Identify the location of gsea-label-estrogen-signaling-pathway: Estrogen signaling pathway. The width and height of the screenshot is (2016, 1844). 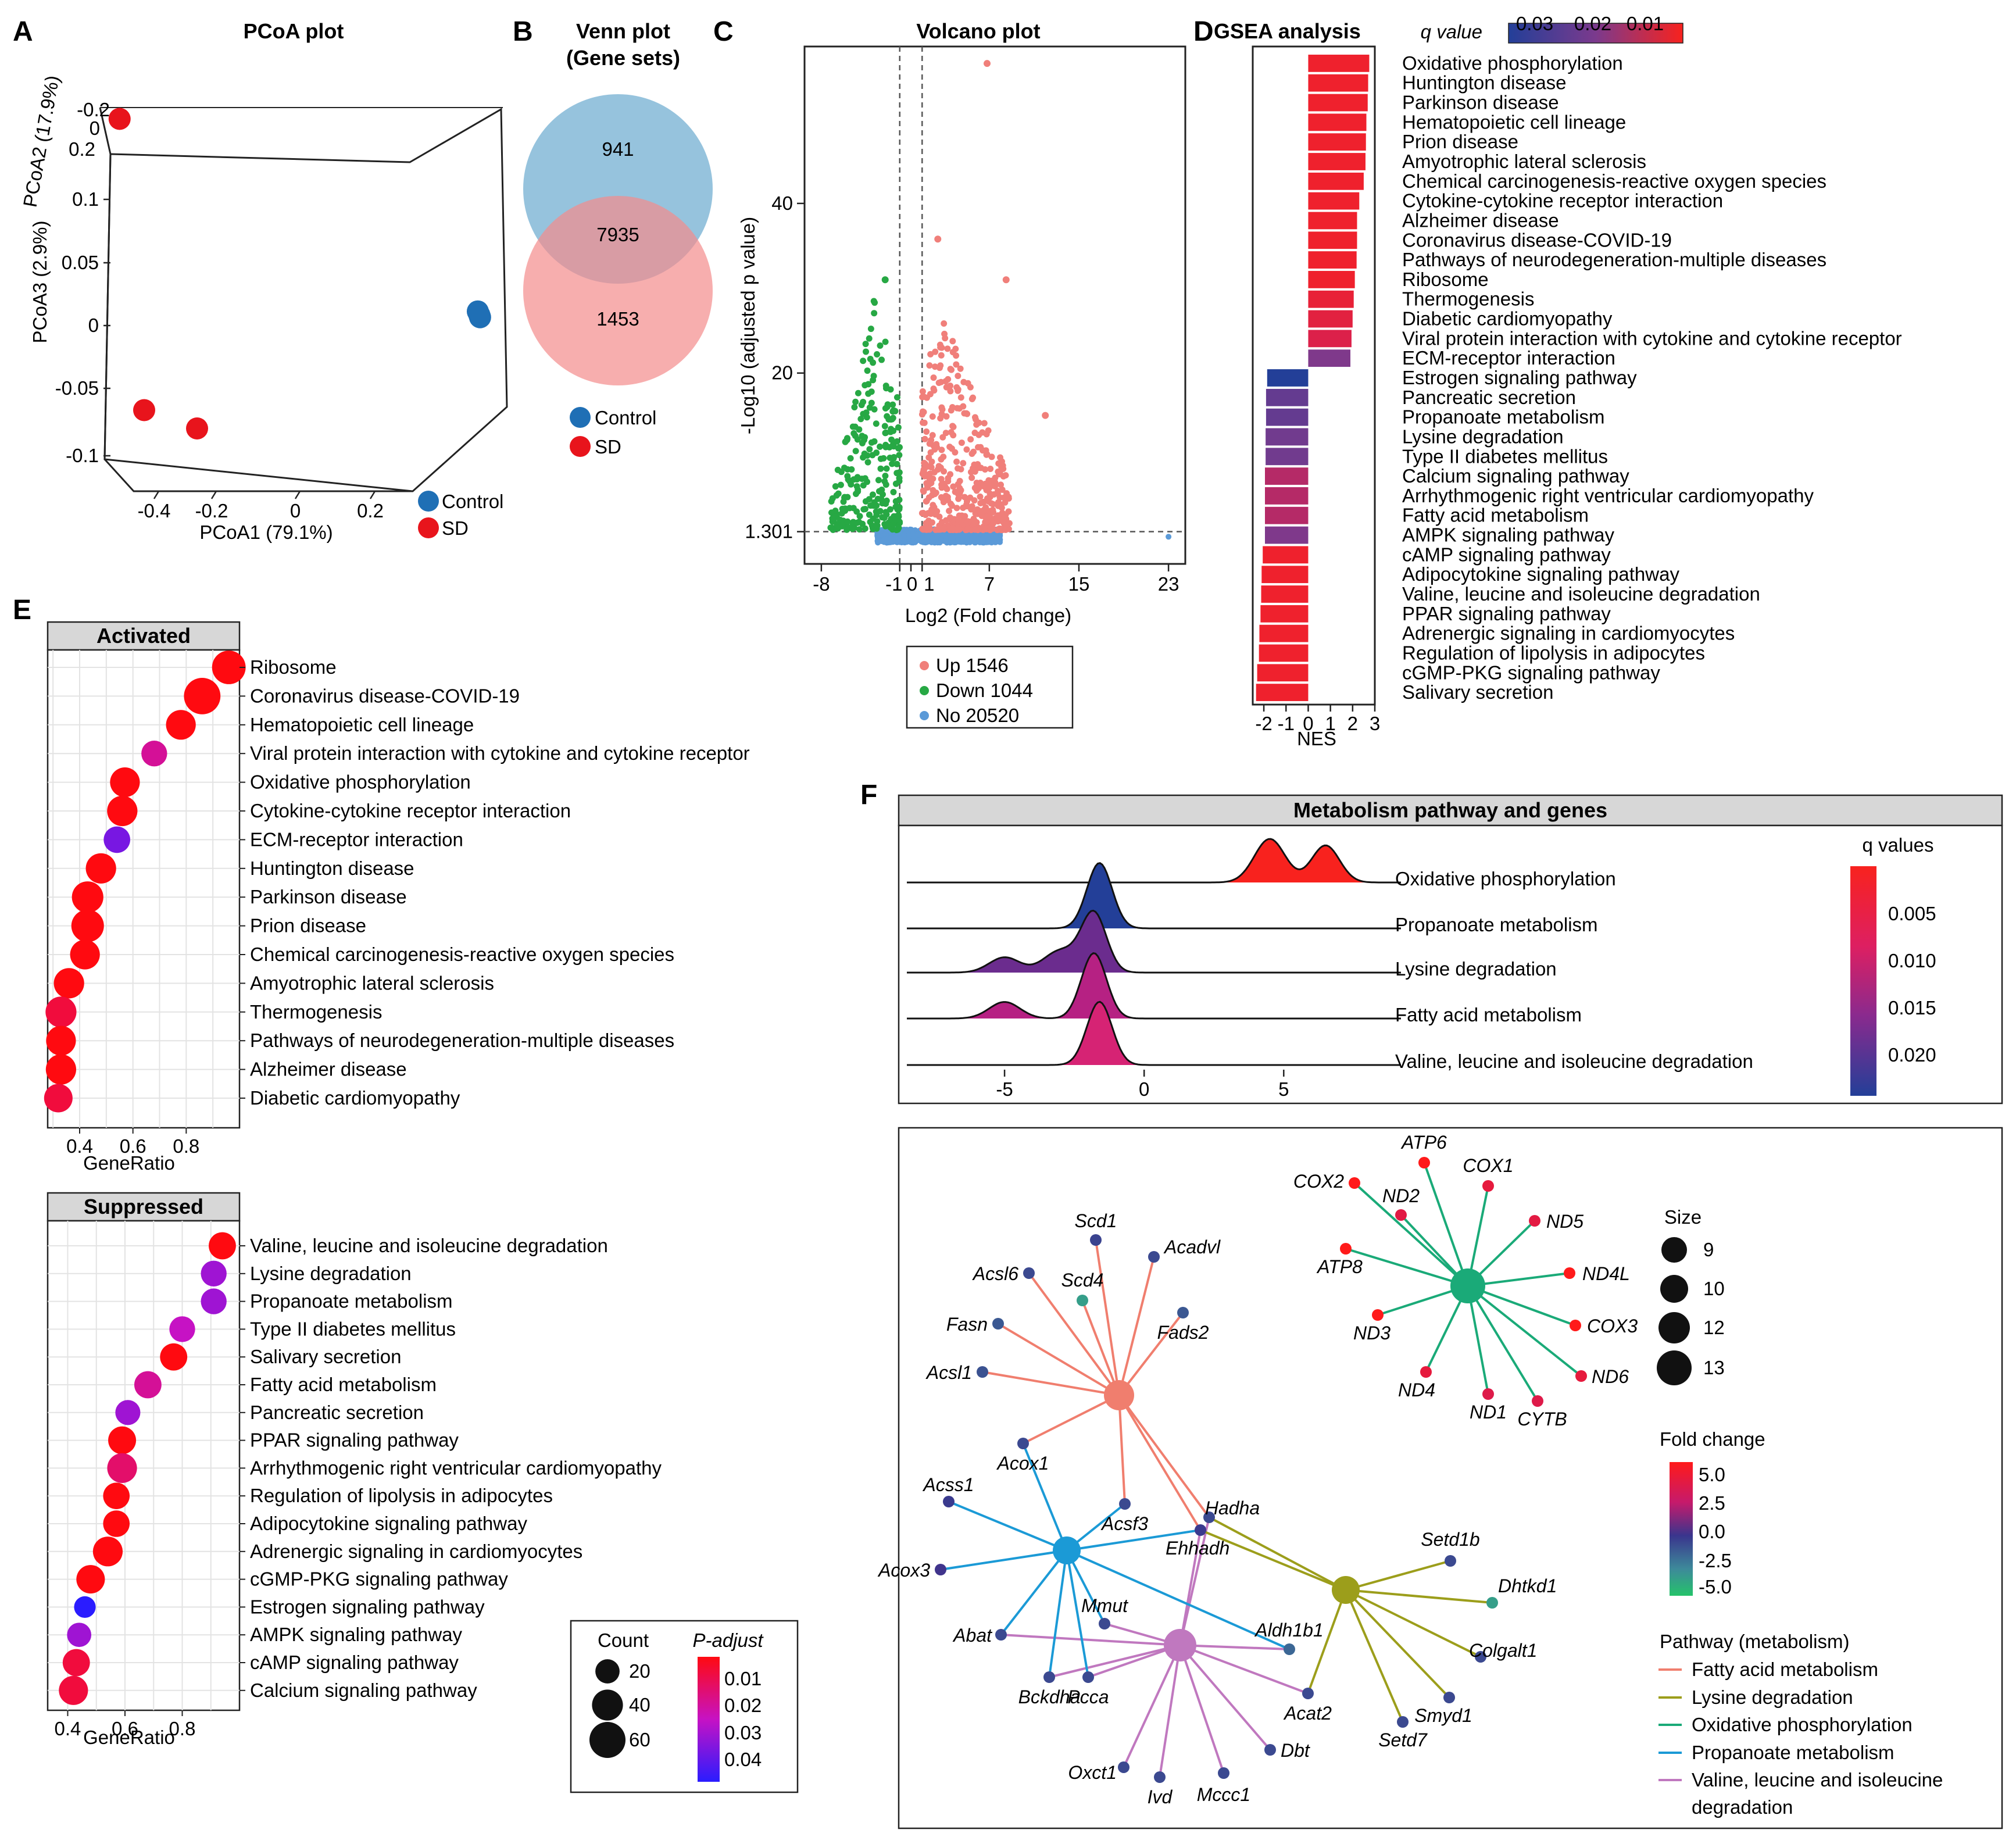
(1519, 377).